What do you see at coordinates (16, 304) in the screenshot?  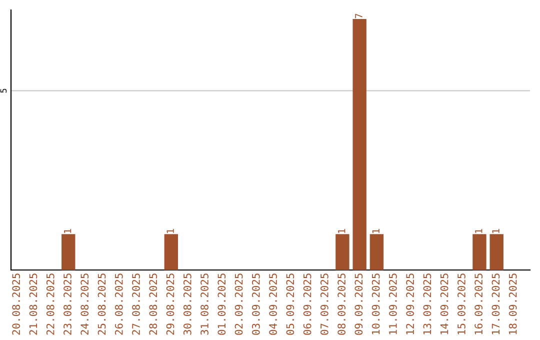 I see `x-tick-label: 20.08.2025` at bounding box center [16, 304].